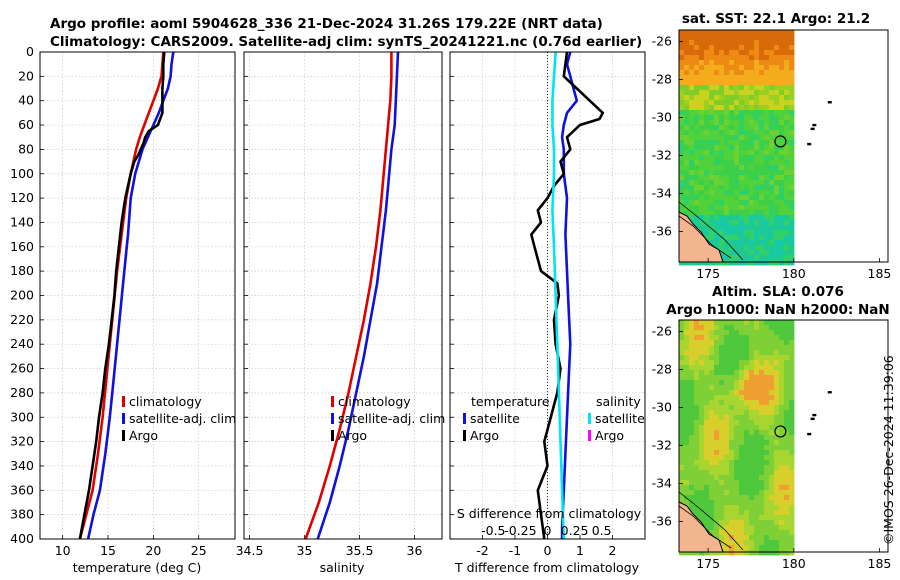 This screenshot has height=580, width=900. Describe the element at coordinates (569, 295) in the screenshot. I see `series-temperature-satellite` at that location.